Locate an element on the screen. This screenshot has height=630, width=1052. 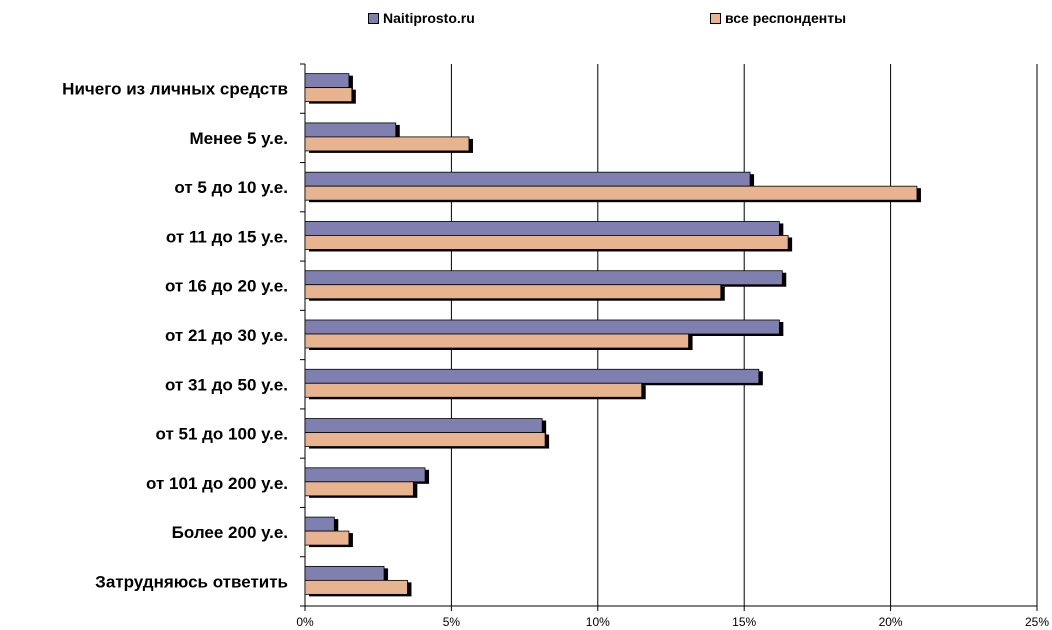
legend-label-series1: Naitiprosto.ru is located at coordinates (429, 18).